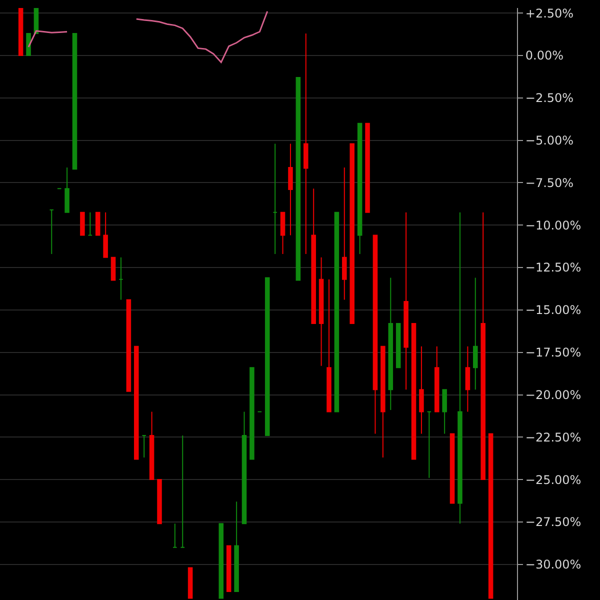 The width and height of the screenshot is (600, 600). What do you see at coordinates (549, 141) in the screenshot?
I see `y-tick-label: −5.00%` at bounding box center [549, 141].